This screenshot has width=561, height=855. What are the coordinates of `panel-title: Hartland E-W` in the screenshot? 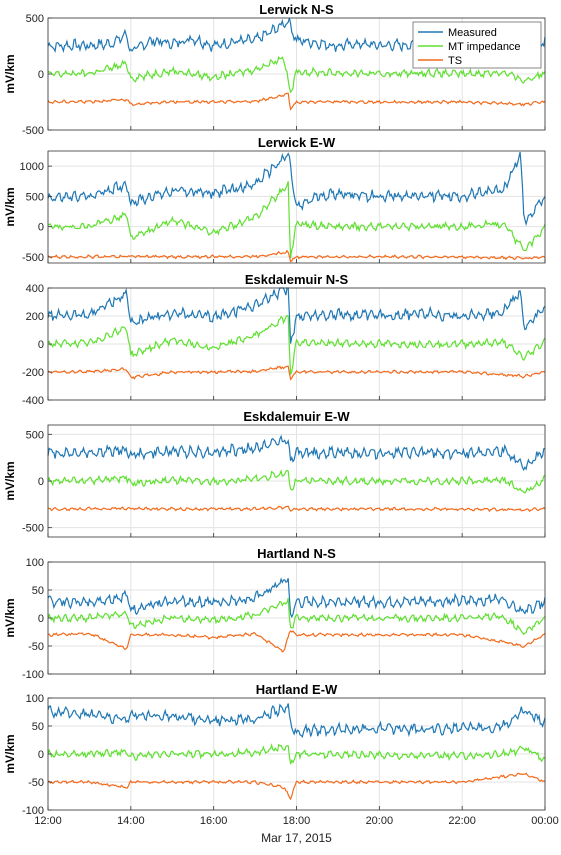 It's located at (297, 689).